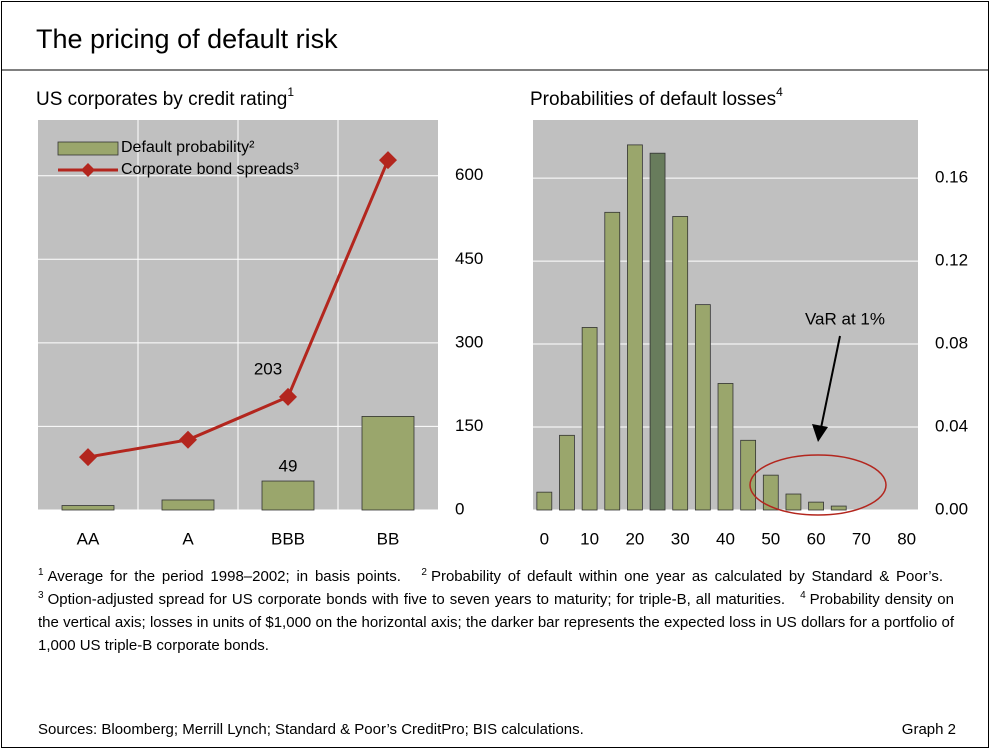 This screenshot has height=749, width=990. I want to click on footnote-mark: 1, so click(41, 572).